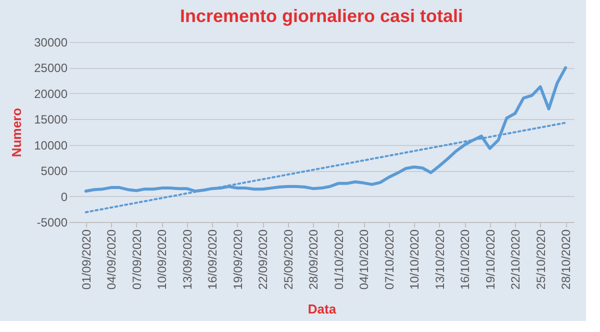  I want to click on x-tick-label: 13/10/2020, so click(439, 259).